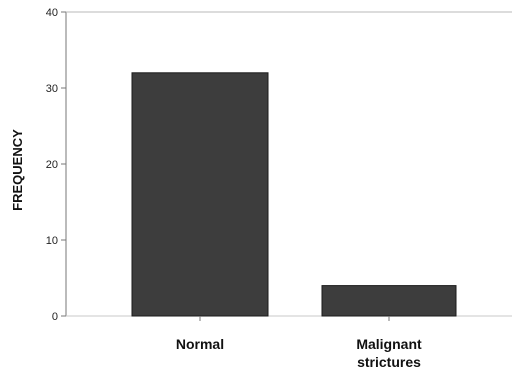 This screenshot has height=371, width=517. Describe the element at coordinates (52, 13) in the screenshot. I see `y-tick-label: 40` at that location.